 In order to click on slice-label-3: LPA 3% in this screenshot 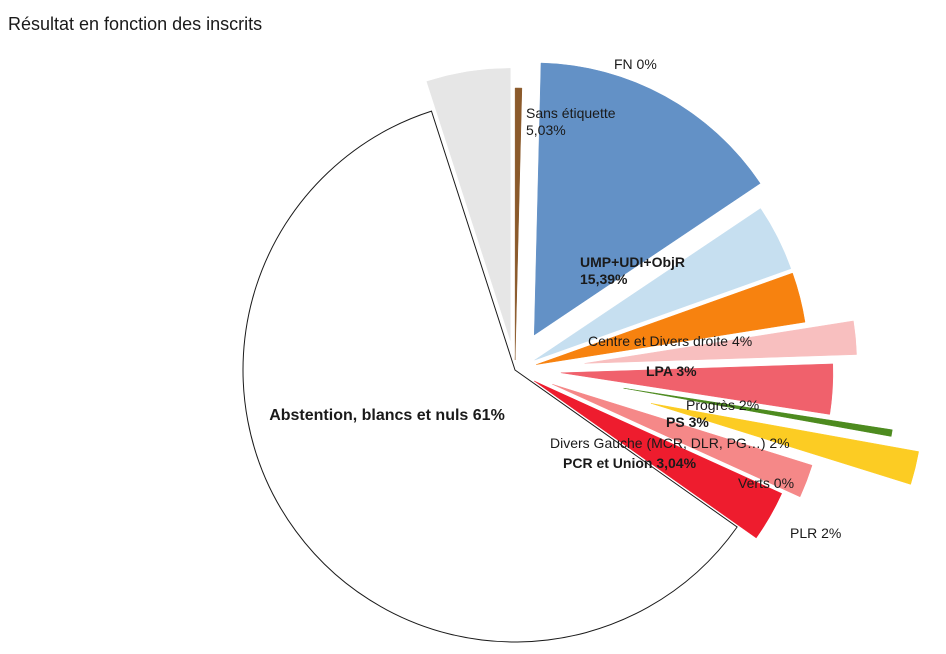, I will do `click(671, 371)`.